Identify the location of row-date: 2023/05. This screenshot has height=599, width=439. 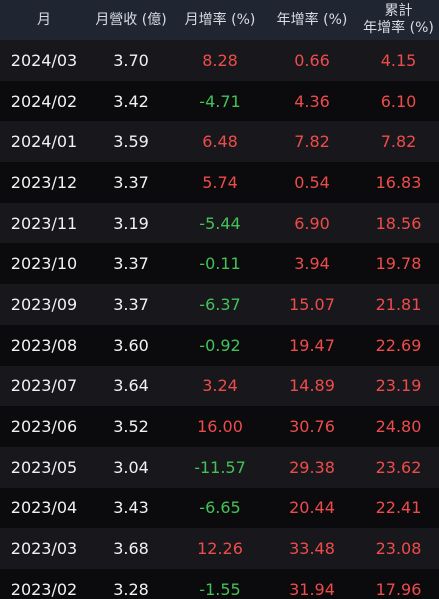
(44, 467).